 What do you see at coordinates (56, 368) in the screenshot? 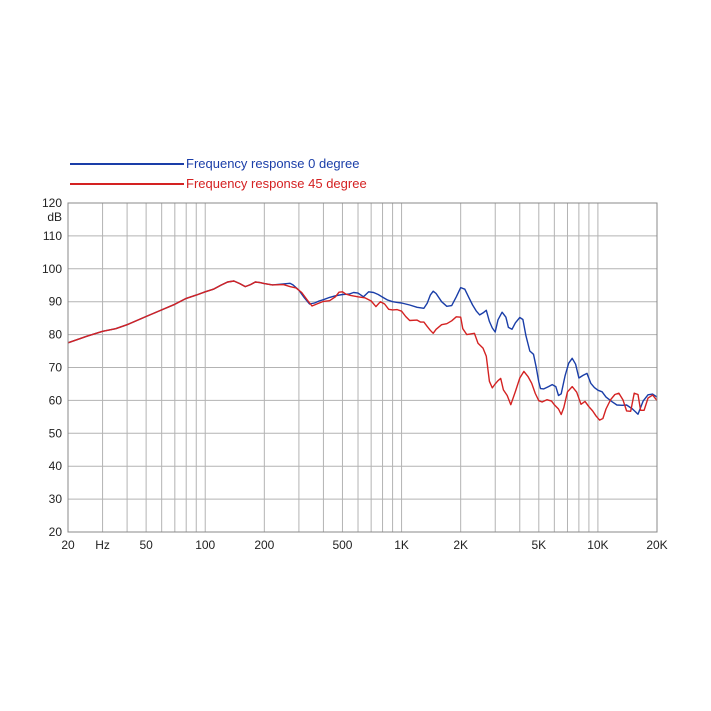
I see `y-tick-label: 70` at bounding box center [56, 368].